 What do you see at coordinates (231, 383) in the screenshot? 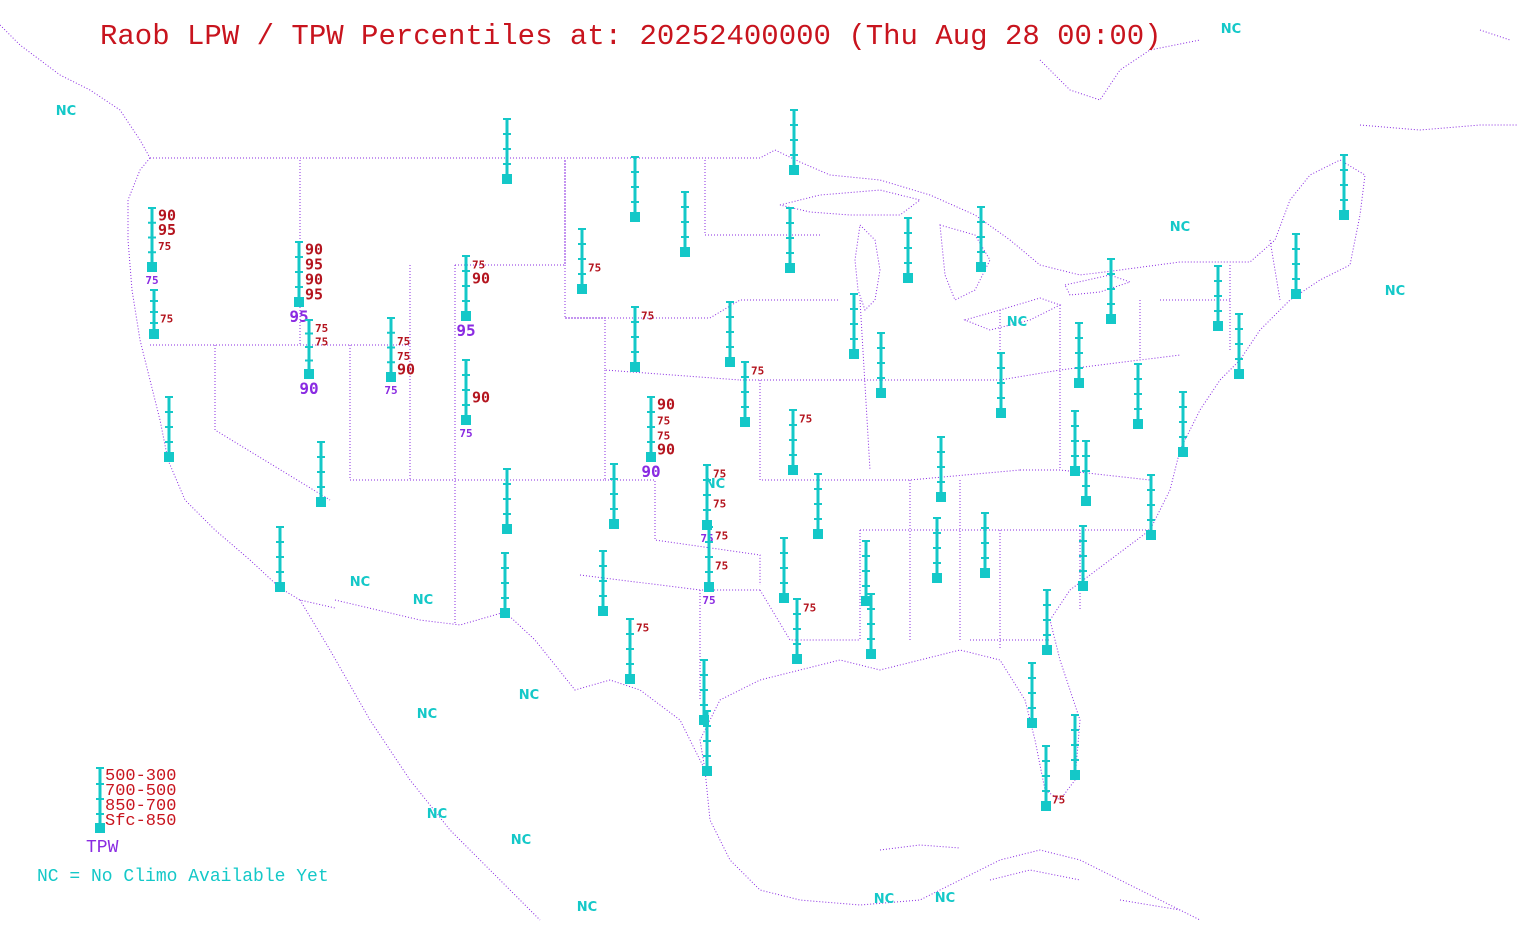
I see `coast-west` at bounding box center [231, 383].